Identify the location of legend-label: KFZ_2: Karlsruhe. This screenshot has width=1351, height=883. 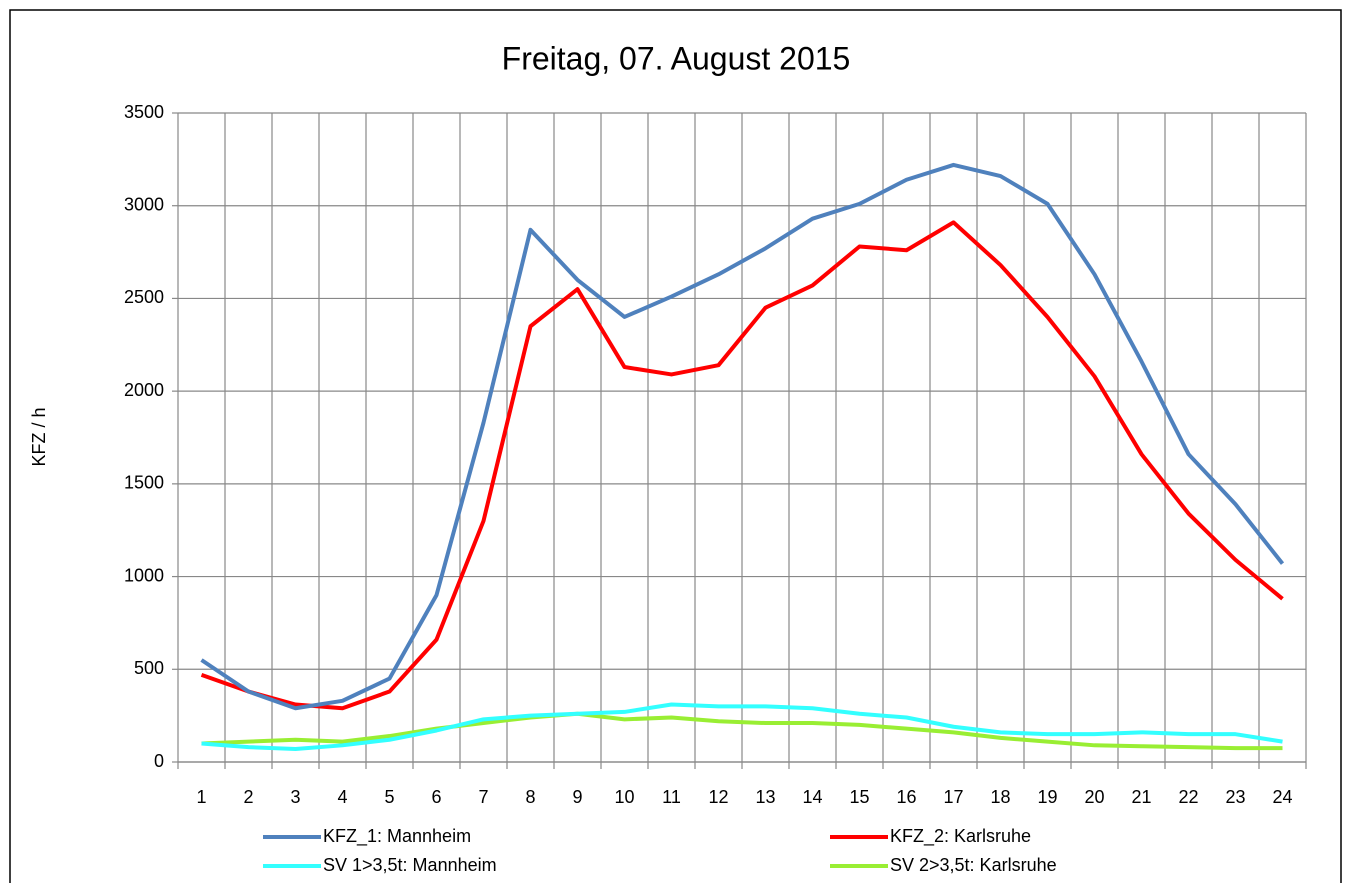
(960, 836).